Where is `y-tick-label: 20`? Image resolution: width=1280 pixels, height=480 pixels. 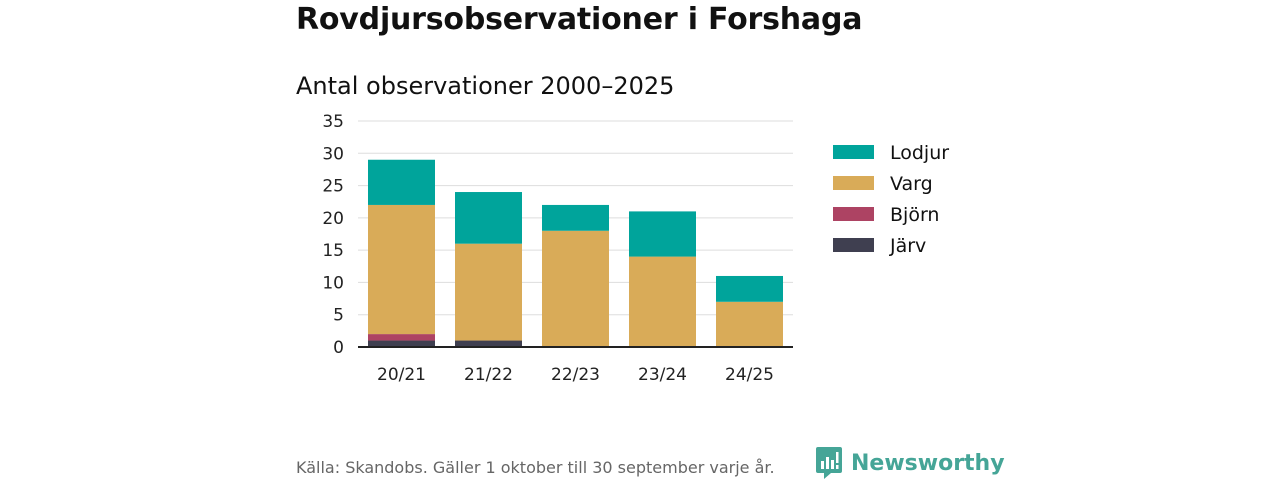 y-tick-label: 20 is located at coordinates (333, 219).